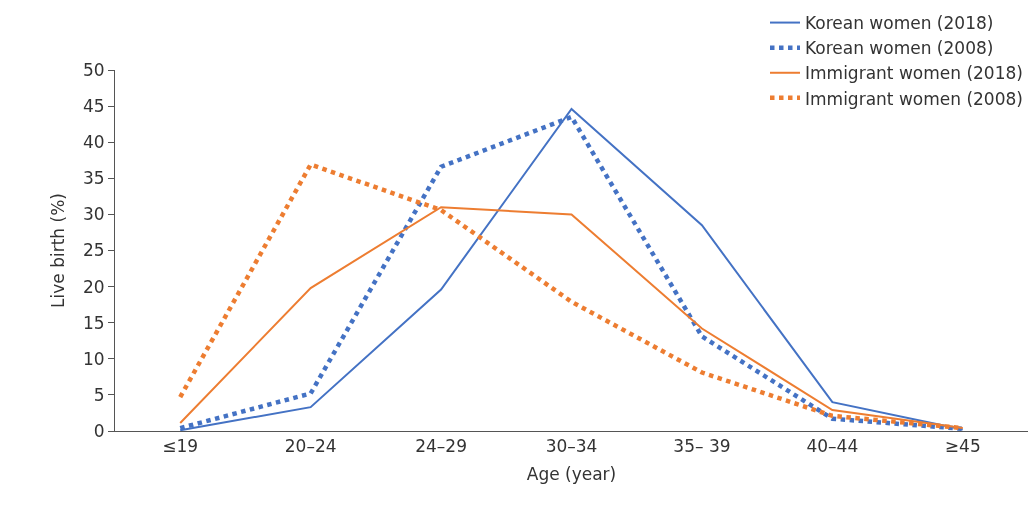  I want to click on y-tick-label: 50, so click(93, 69).